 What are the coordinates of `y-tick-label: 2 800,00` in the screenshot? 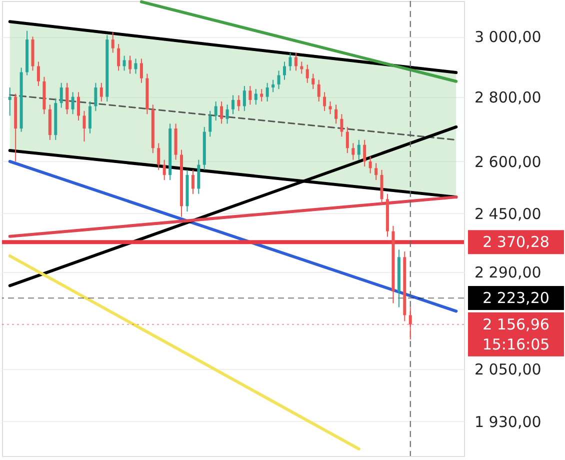 It's located at (508, 97).